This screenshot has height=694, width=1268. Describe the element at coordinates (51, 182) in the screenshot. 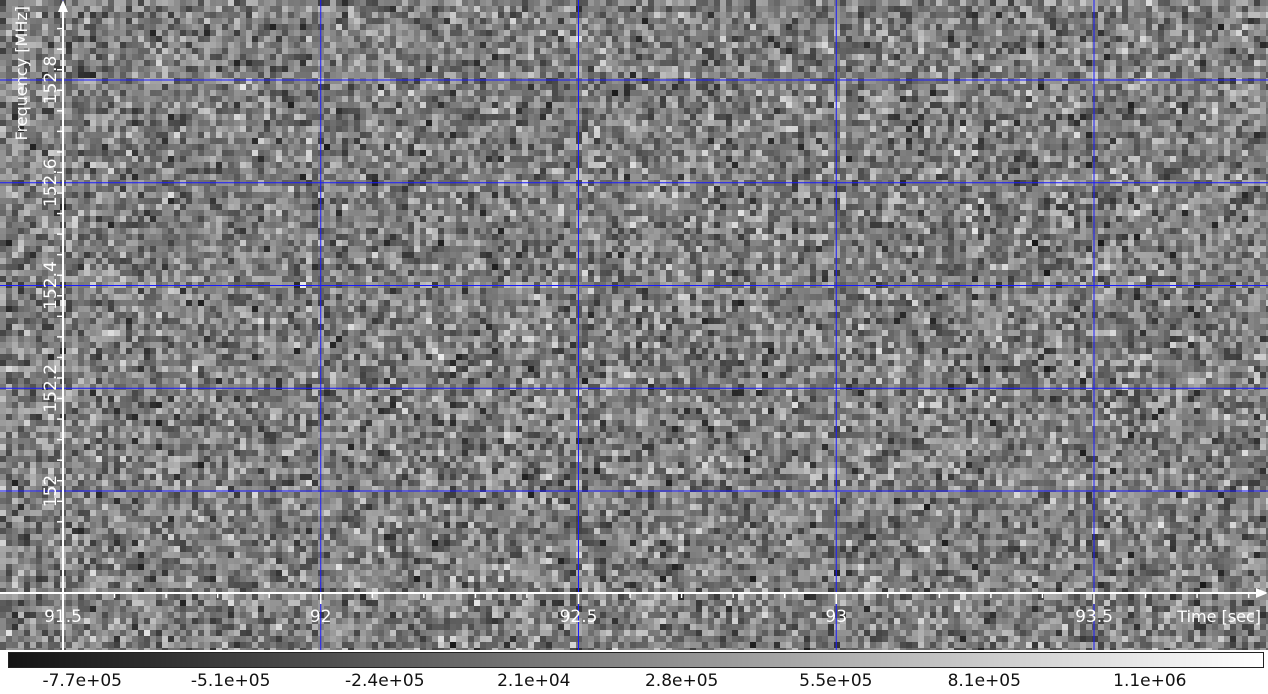

I see `y-tick-label: 152.6` at that location.